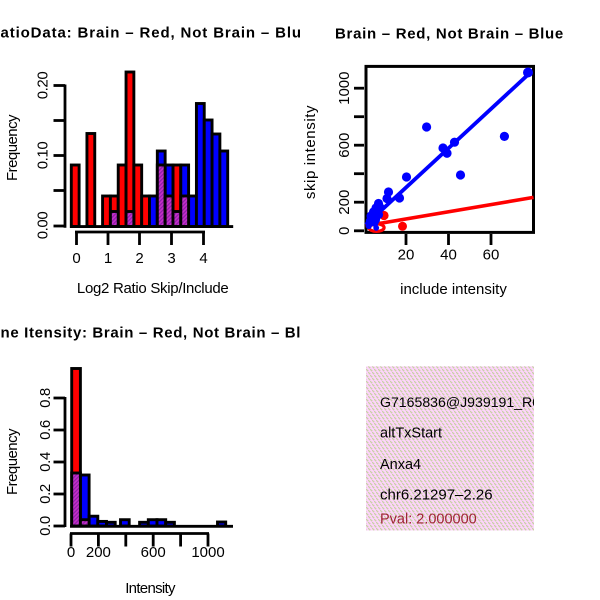 Image resolution: width=600 pixels, height=600 pixels. Describe the element at coordinates (45, 526) in the screenshot. I see `svg-text: 0.0` at that location.